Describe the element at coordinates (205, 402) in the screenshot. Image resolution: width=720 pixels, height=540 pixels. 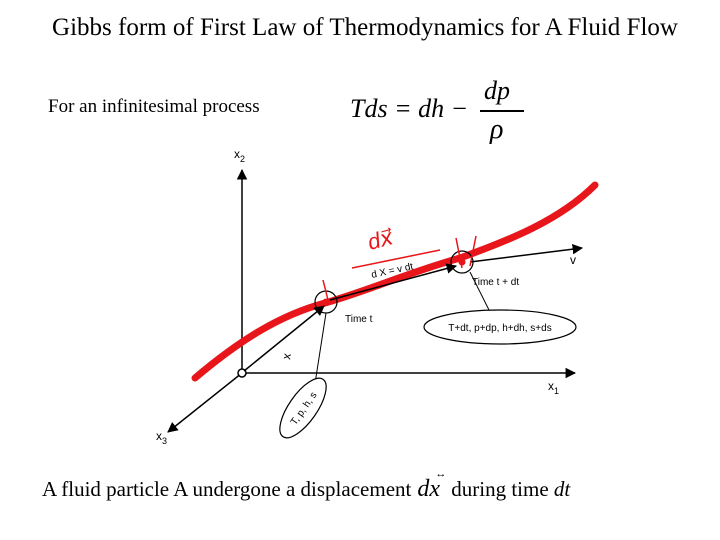
I see `x3-axis` at that location.